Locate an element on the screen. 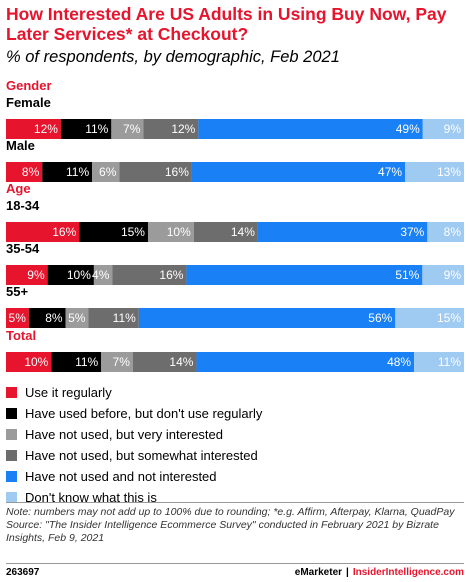  row-label: Female is located at coordinates (28, 102).